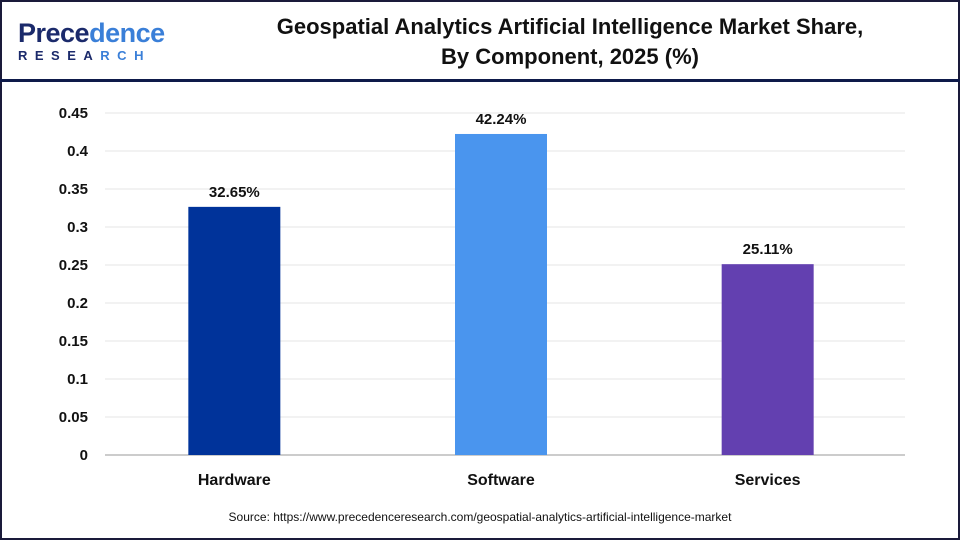 Image resolution: width=960 pixels, height=540 pixels. What do you see at coordinates (73, 265) in the screenshot?
I see `y-tick-label: 0.25` at bounding box center [73, 265].